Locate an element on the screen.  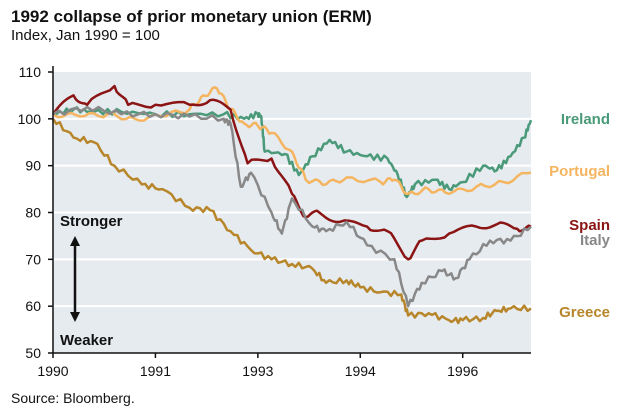
y-tick-label: 90 is located at coordinates (33, 166).